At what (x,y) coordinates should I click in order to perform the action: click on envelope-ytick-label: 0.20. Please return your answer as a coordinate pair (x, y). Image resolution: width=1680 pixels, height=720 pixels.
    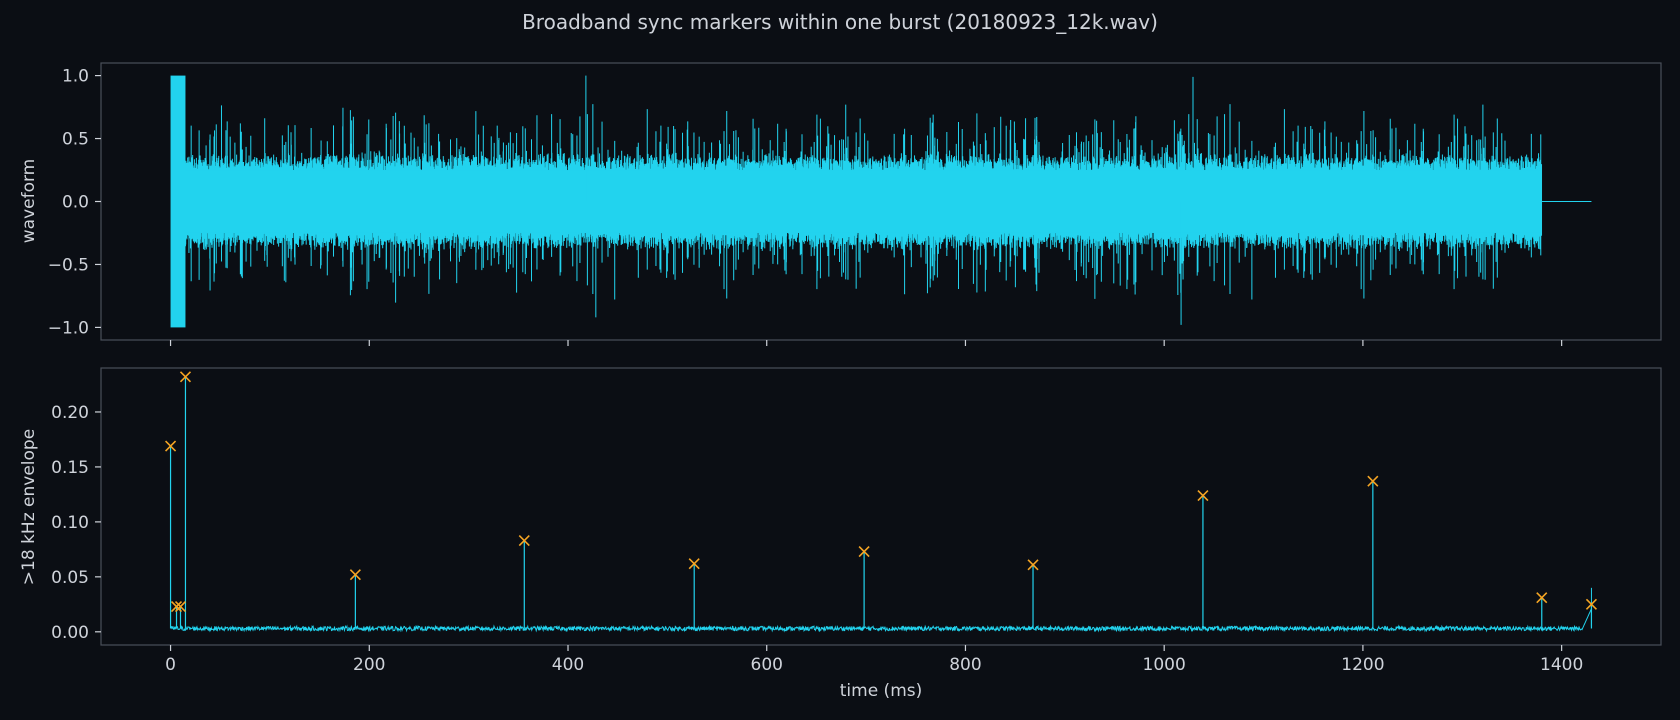
    Looking at the image, I should click on (70, 413).